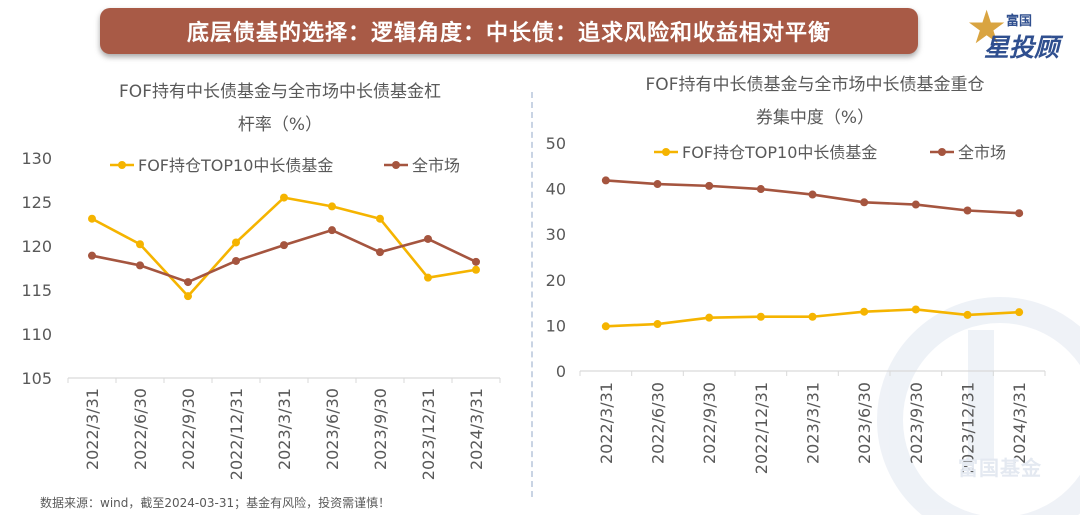 The width and height of the screenshot is (1080, 515). Describe the element at coordinates (280, 92) in the screenshot. I see `leverage-title: FOF持有中长债基金与全市场中长债基金杠` at that location.